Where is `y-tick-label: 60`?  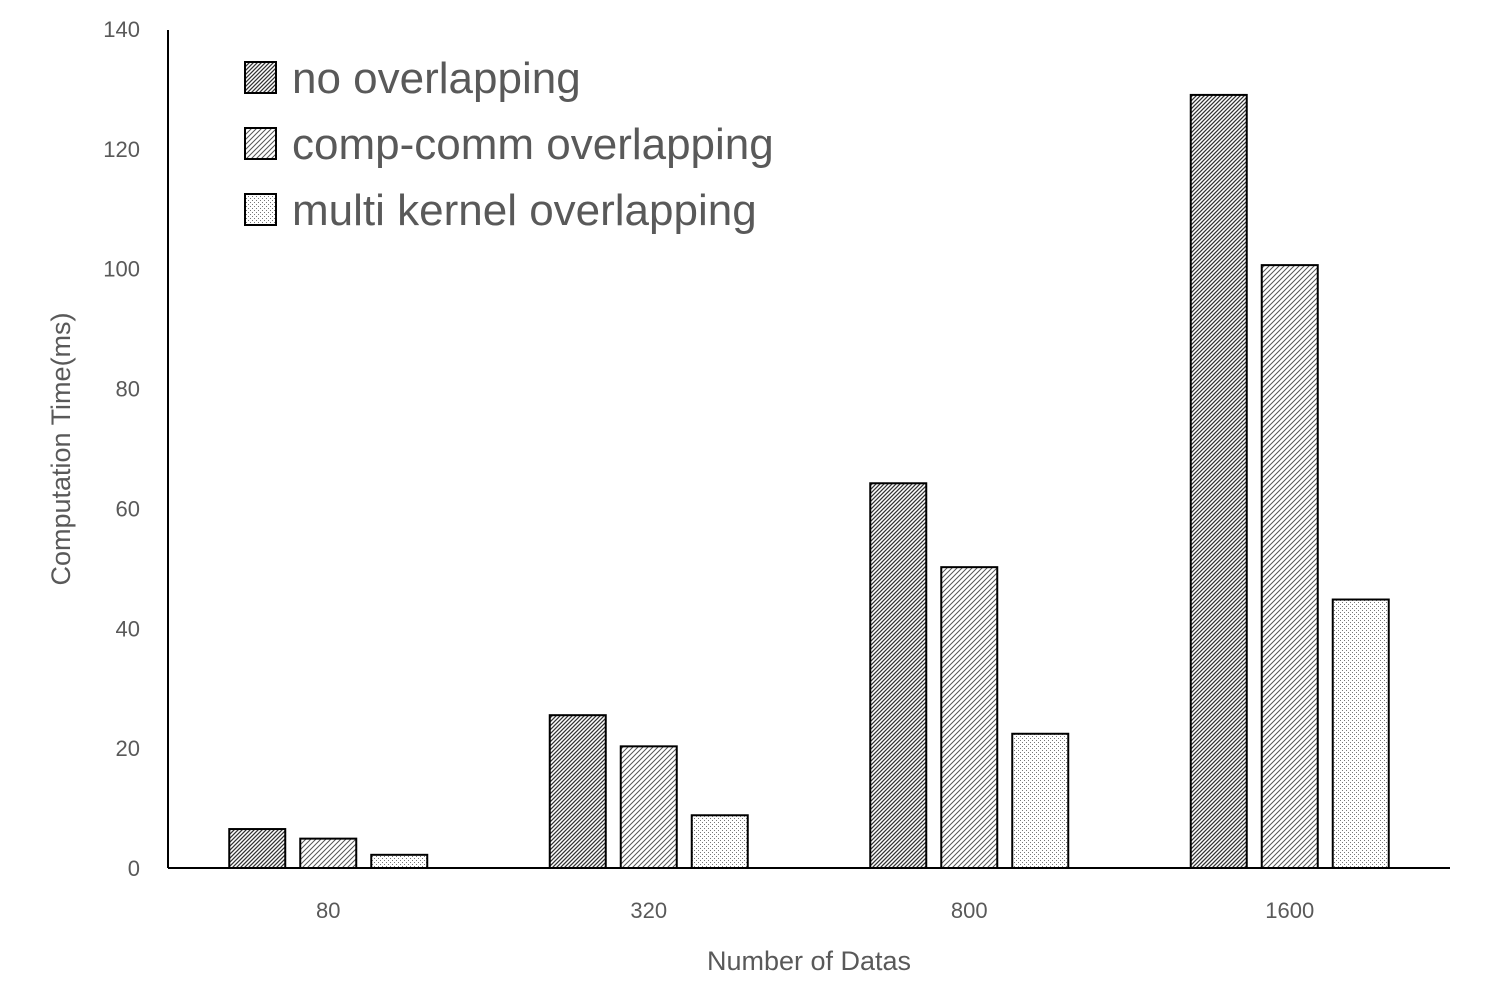
y-tick-label: 60 is located at coordinates (128, 508).